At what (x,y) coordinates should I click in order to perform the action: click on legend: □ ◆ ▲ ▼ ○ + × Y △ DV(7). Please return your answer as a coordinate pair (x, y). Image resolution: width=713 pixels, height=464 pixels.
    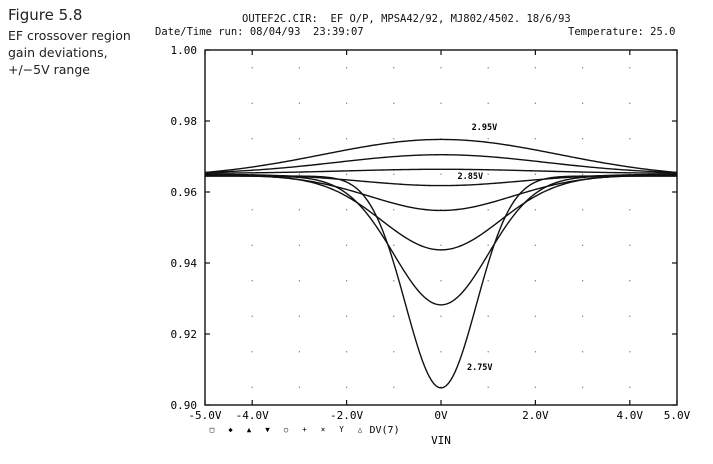
    Looking at the image, I should click on (305, 430).